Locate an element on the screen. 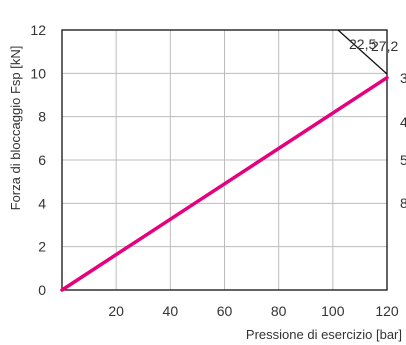  y-tick-label: 0 is located at coordinates (42, 290).